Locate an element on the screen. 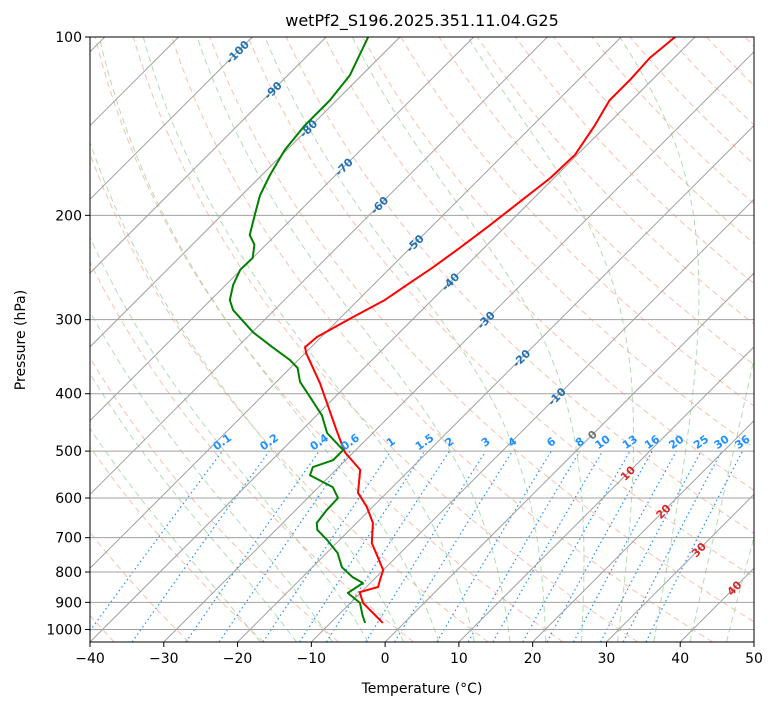  mixing-ratio-label: 4 is located at coordinates (513, 442).